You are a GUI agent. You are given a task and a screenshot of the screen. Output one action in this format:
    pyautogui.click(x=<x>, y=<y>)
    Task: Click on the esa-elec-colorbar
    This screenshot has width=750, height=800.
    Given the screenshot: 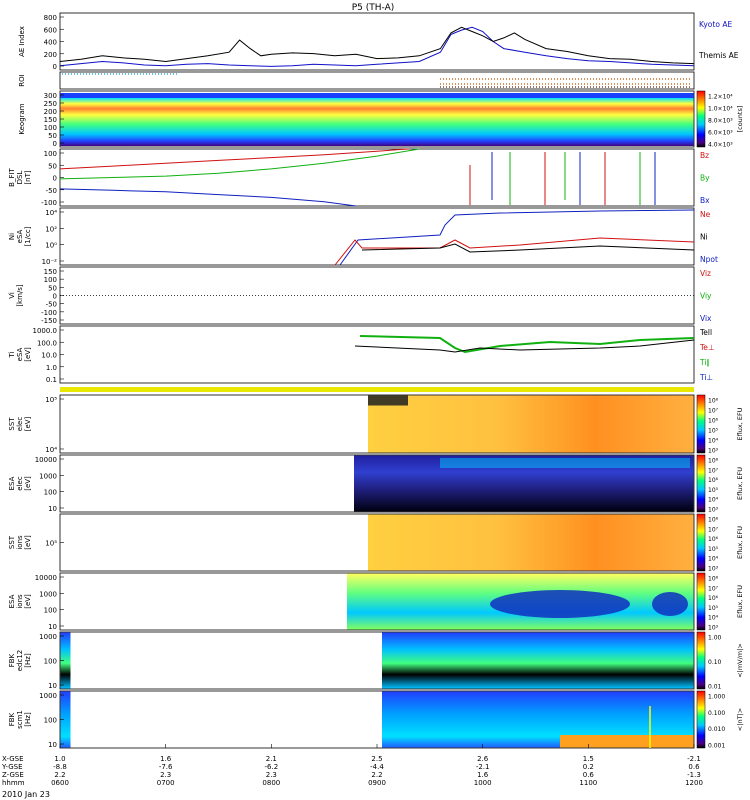 What is the action you would take?
    pyautogui.click(x=701, y=483)
    